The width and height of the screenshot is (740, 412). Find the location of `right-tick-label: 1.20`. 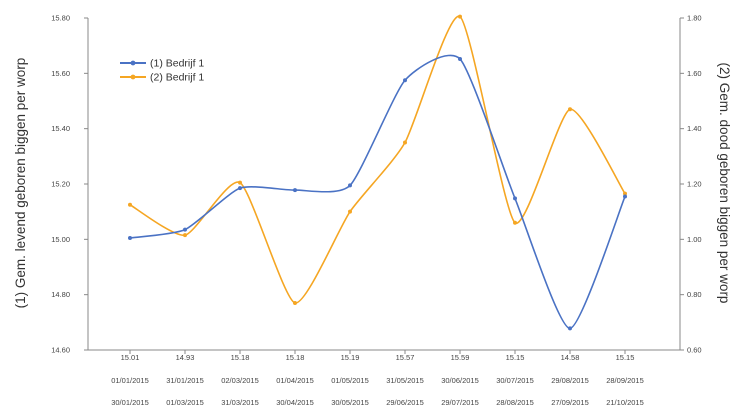

right-tick-label: 1.20 is located at coordinates (694, 184).